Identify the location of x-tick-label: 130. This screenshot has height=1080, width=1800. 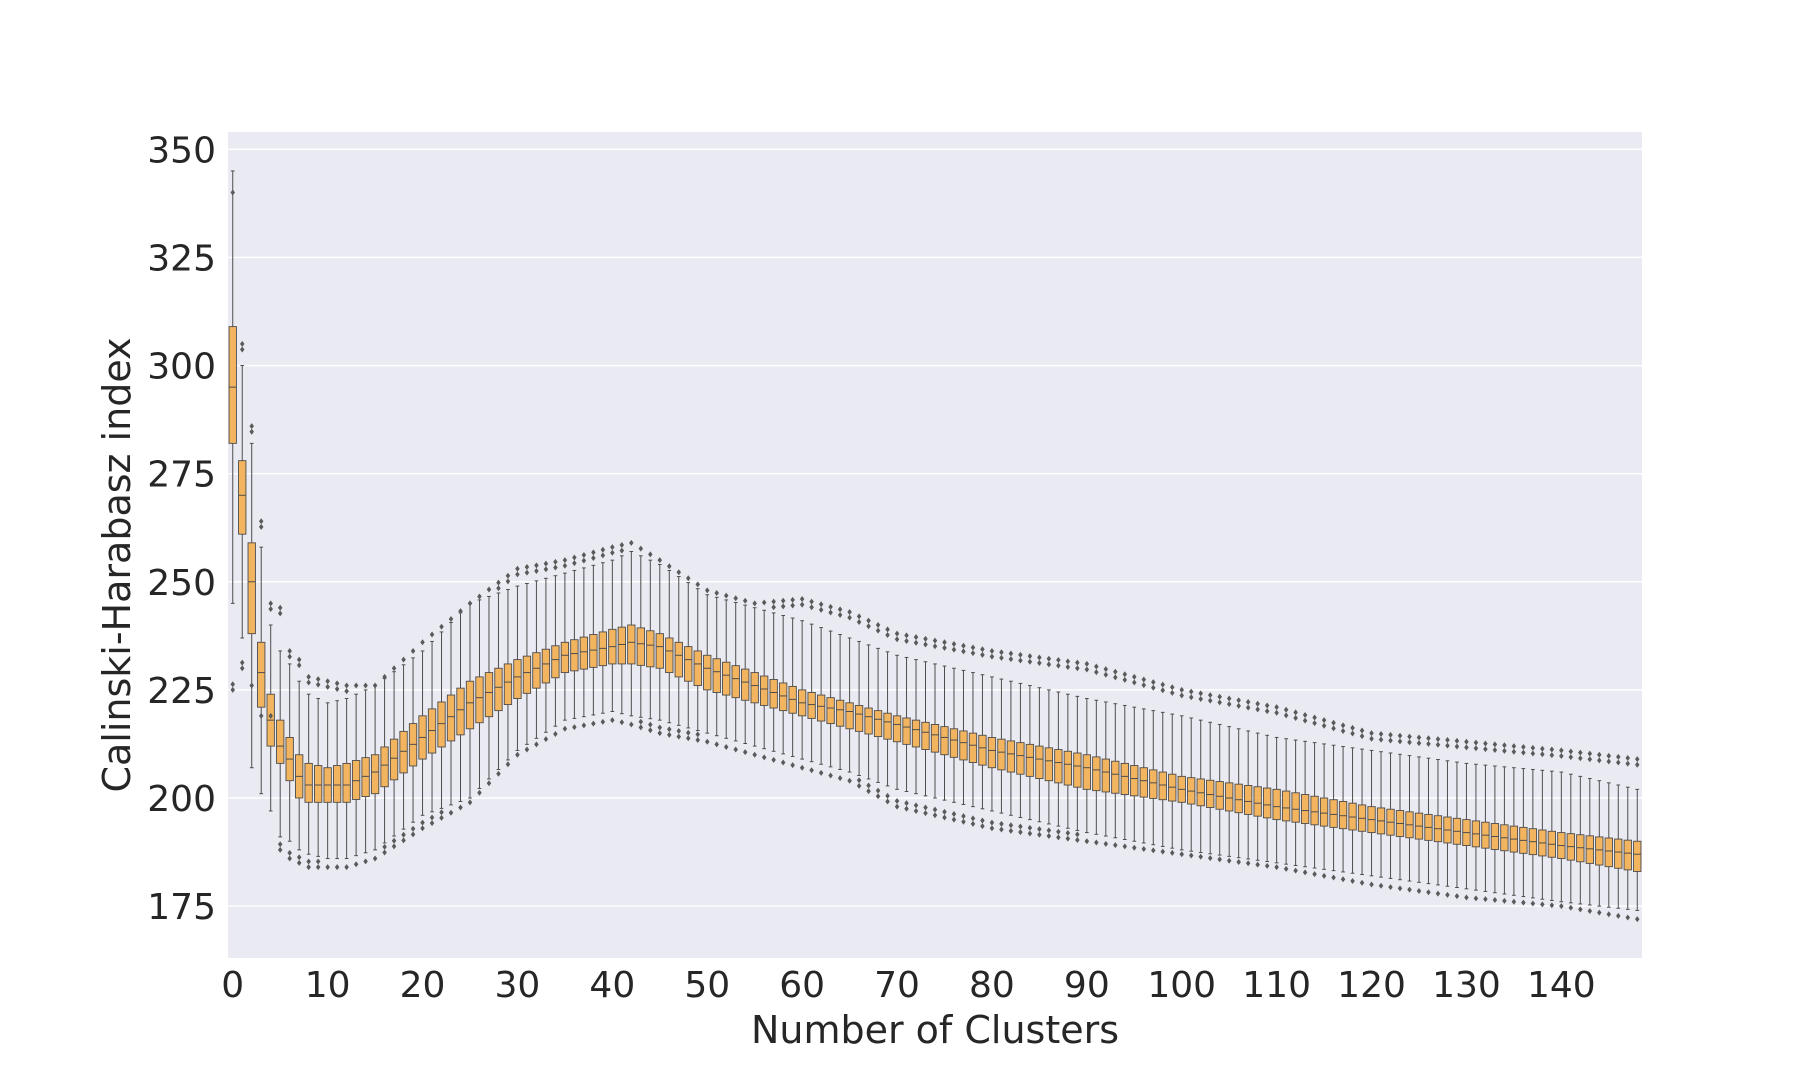
(1466, 985).